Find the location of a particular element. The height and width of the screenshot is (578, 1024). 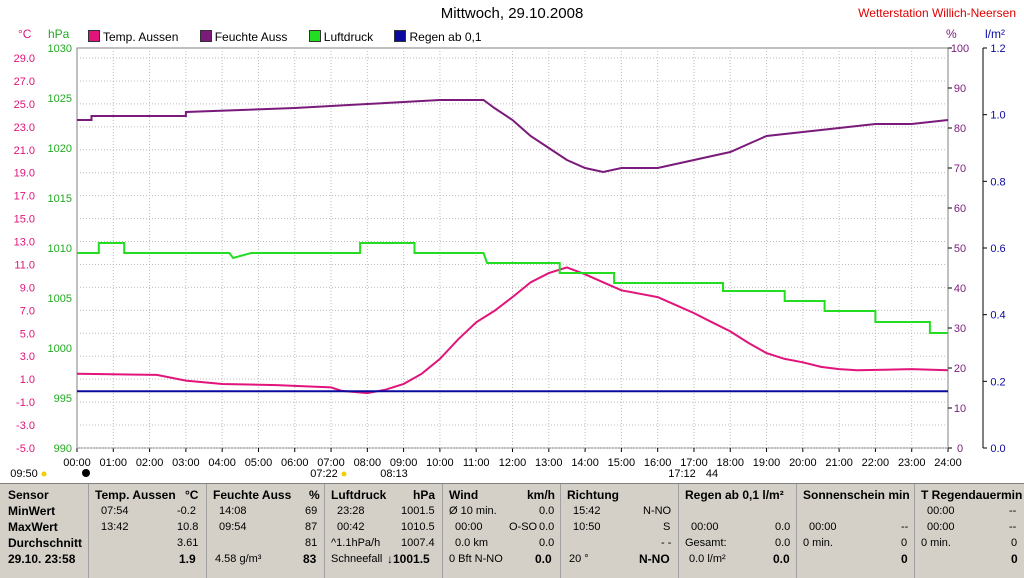

sun-column: Sonnenschein min 00:00 -- 0 min. 0 0 is located at coordinates (855, 531).